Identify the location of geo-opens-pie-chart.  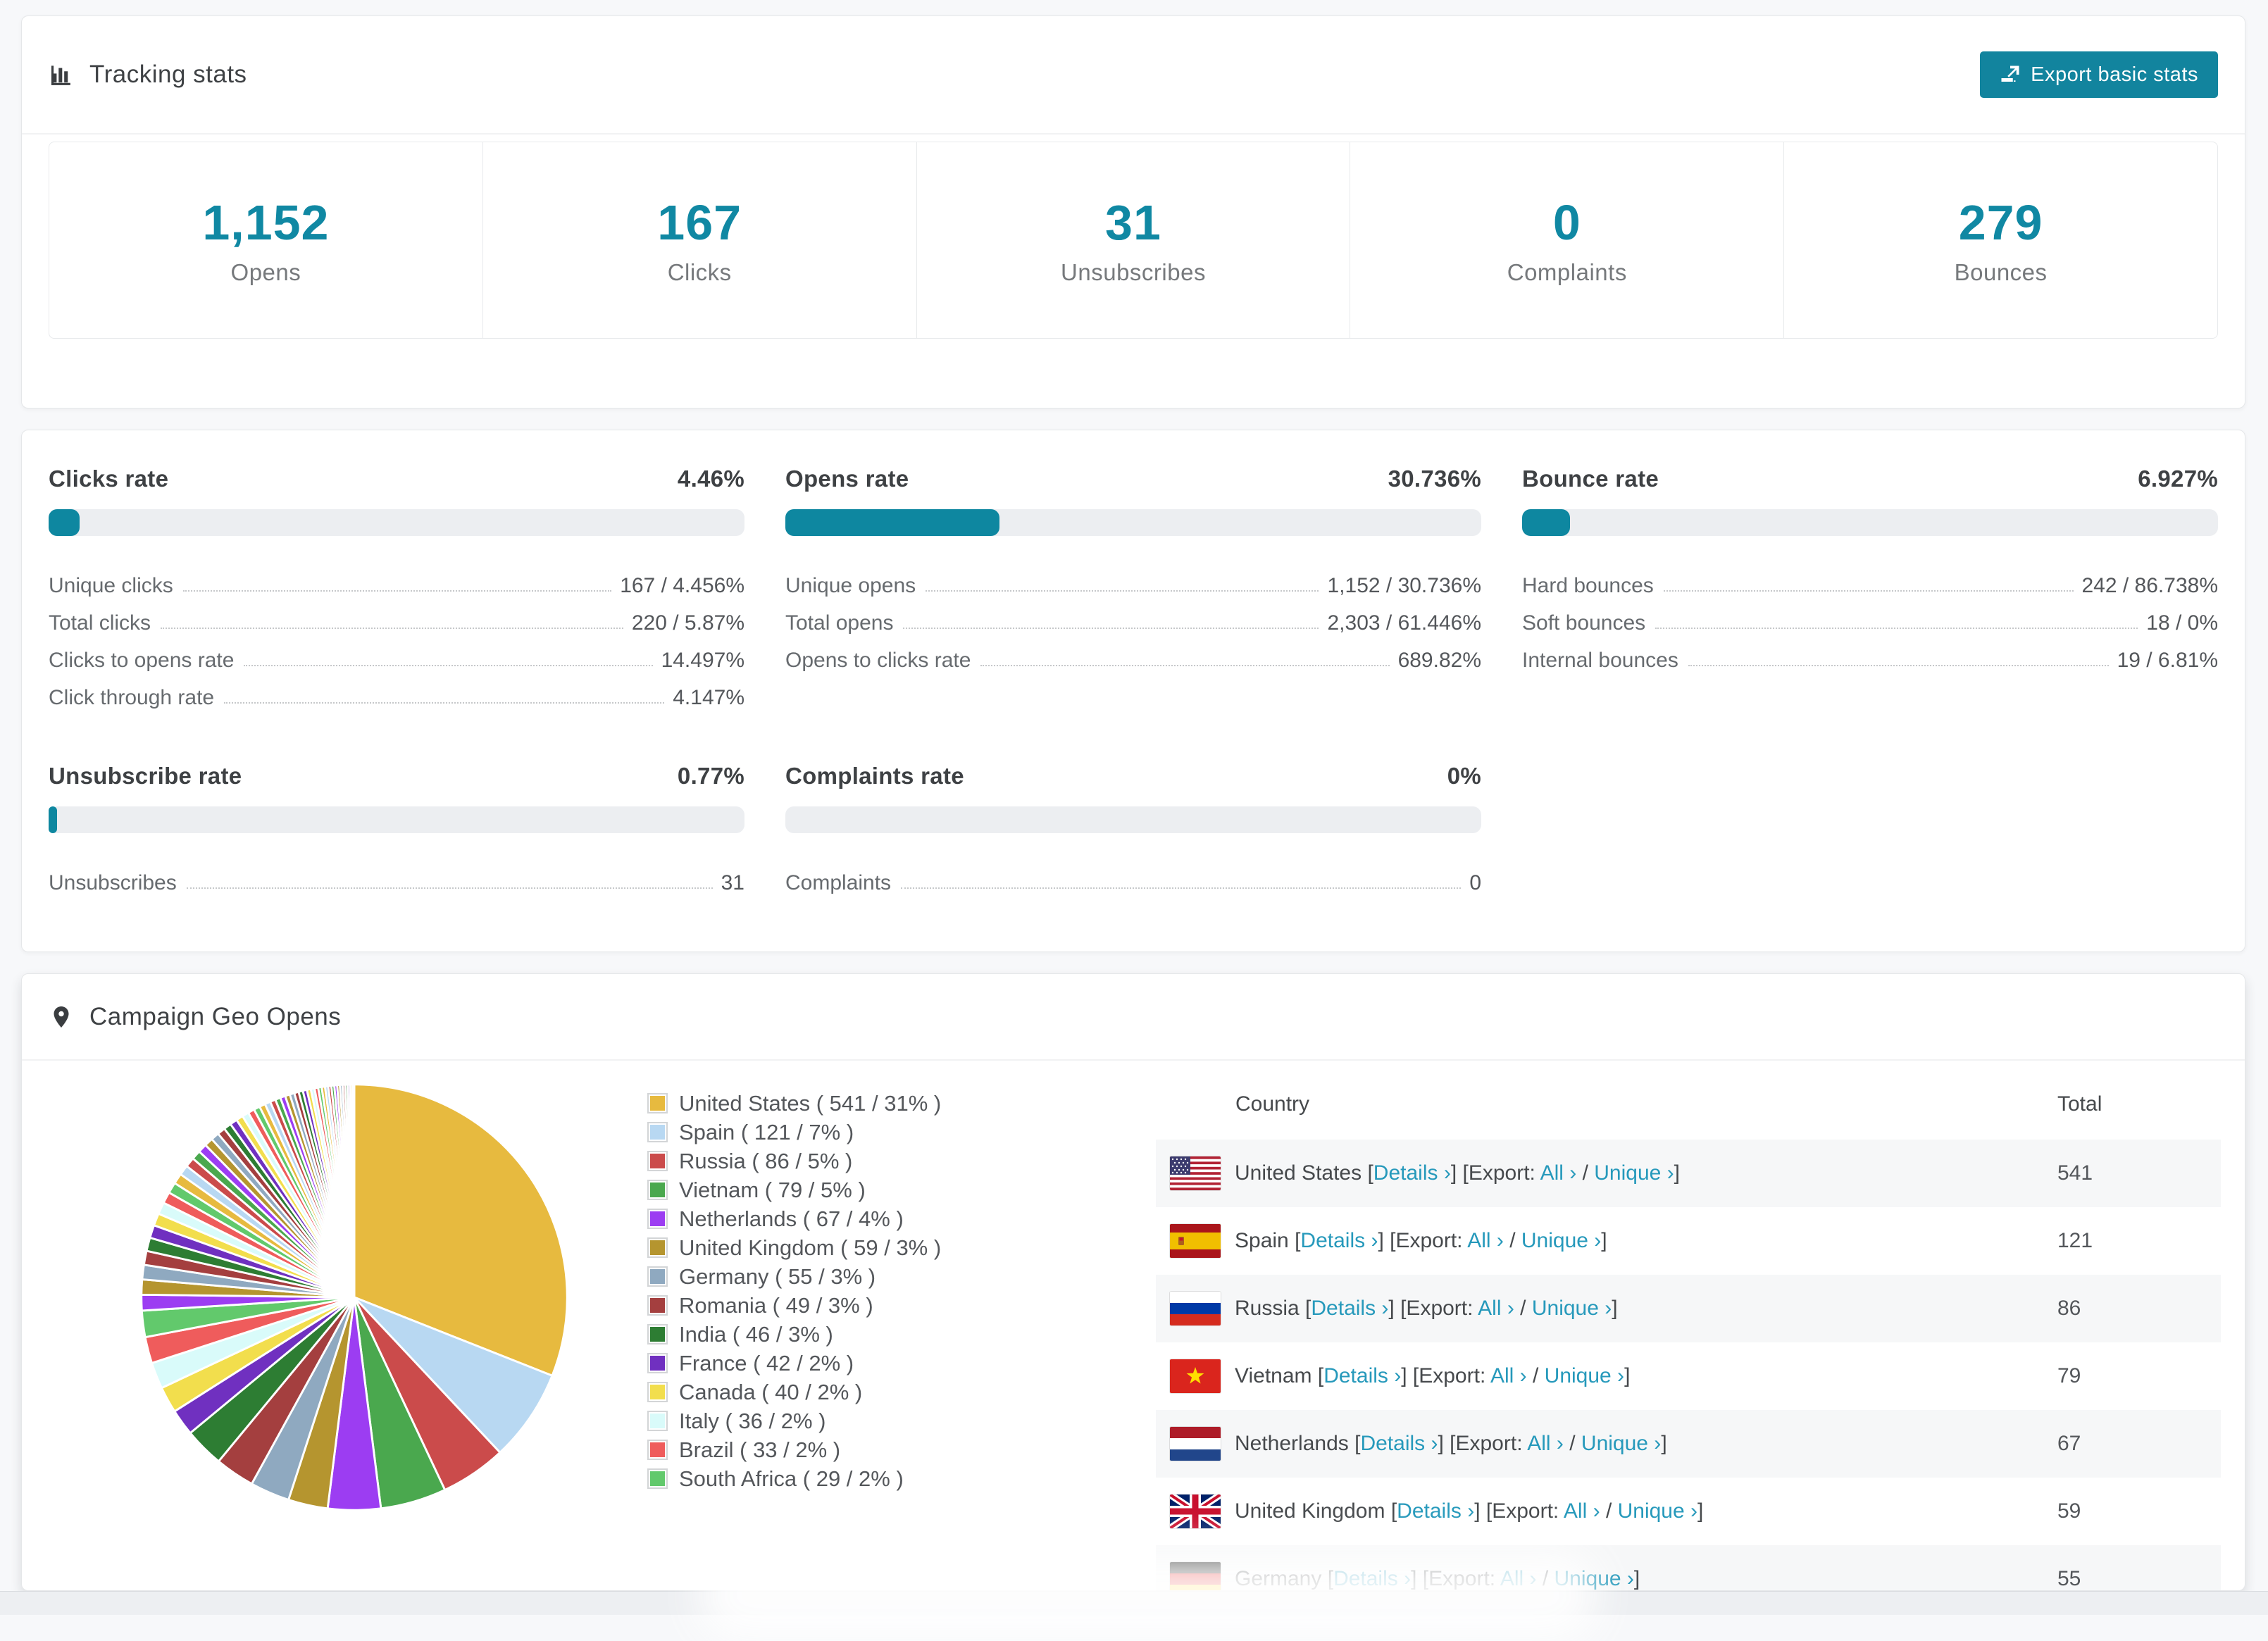
(354, 1297).